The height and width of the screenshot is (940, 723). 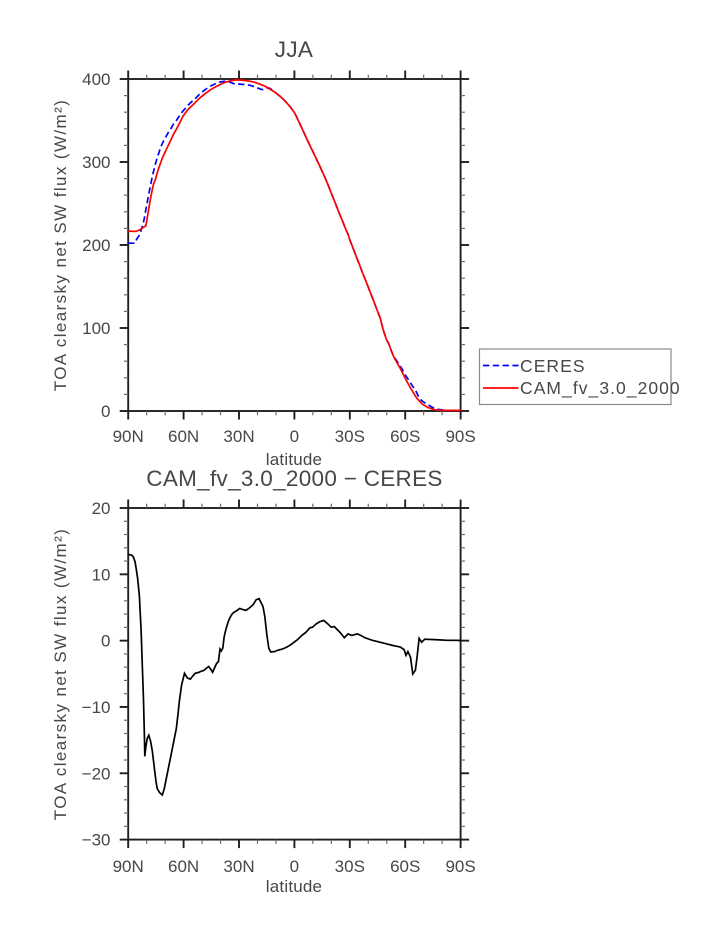 What do you see at coordinates (294, 478) in the screenshot?
I see `svg-text: CAM_fv_3.0_2000 − CERES` at bounding box center [294, 478].